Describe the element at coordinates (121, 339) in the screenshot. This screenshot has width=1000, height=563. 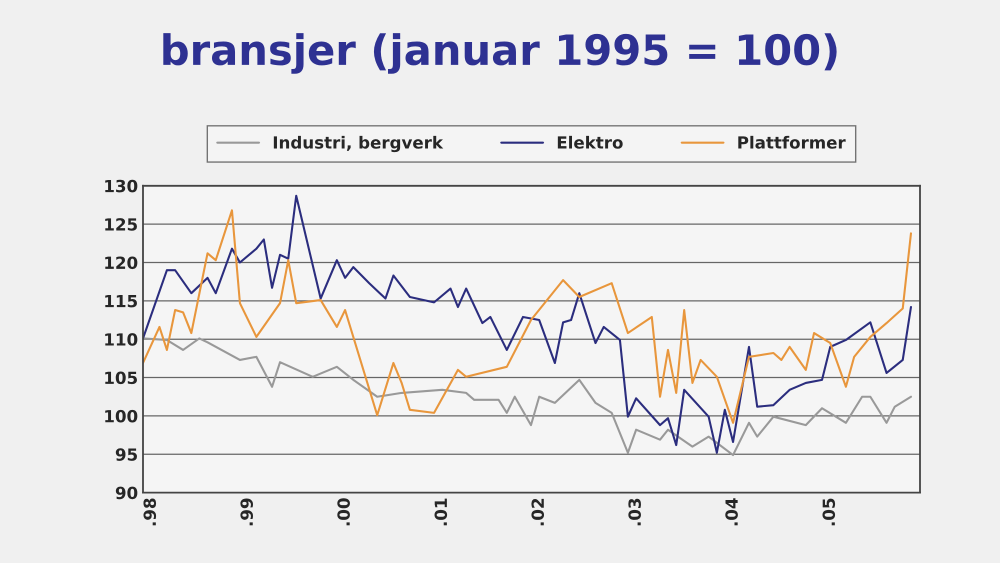
I see `y-tick-label: 110` at that location.